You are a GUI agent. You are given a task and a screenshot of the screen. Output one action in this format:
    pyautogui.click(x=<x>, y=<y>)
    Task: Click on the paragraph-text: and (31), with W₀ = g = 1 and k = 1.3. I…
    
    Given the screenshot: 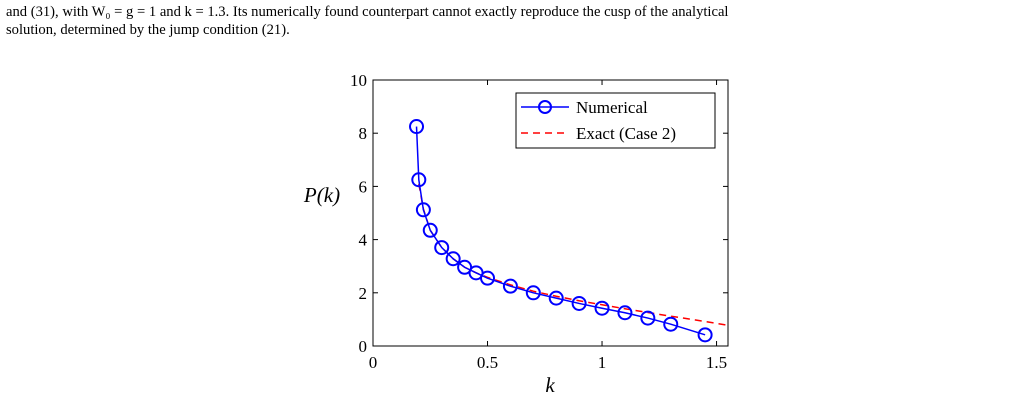 What is the action you would take?
    pyautogui.click(x=515, y=21)
    